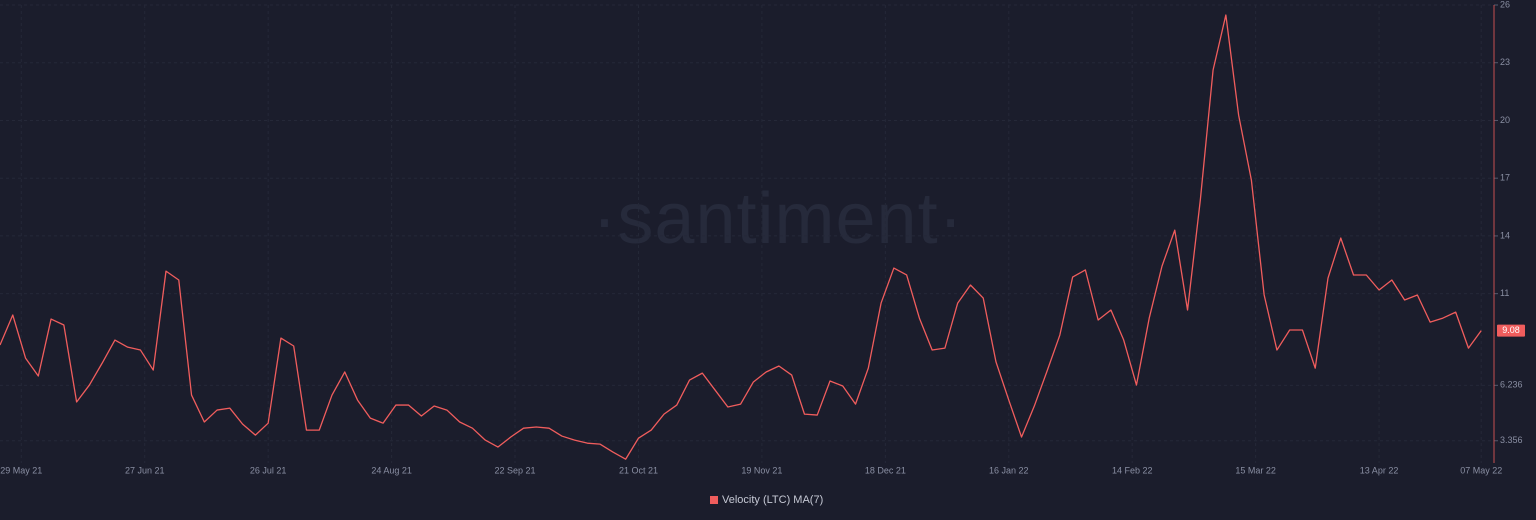 This screenshot has width=1536, height=520. What do you see at coordinates (1511, 440) in the screenshot?
I see `y-tick-label: 3.356` at bounding box center [1511, 440].